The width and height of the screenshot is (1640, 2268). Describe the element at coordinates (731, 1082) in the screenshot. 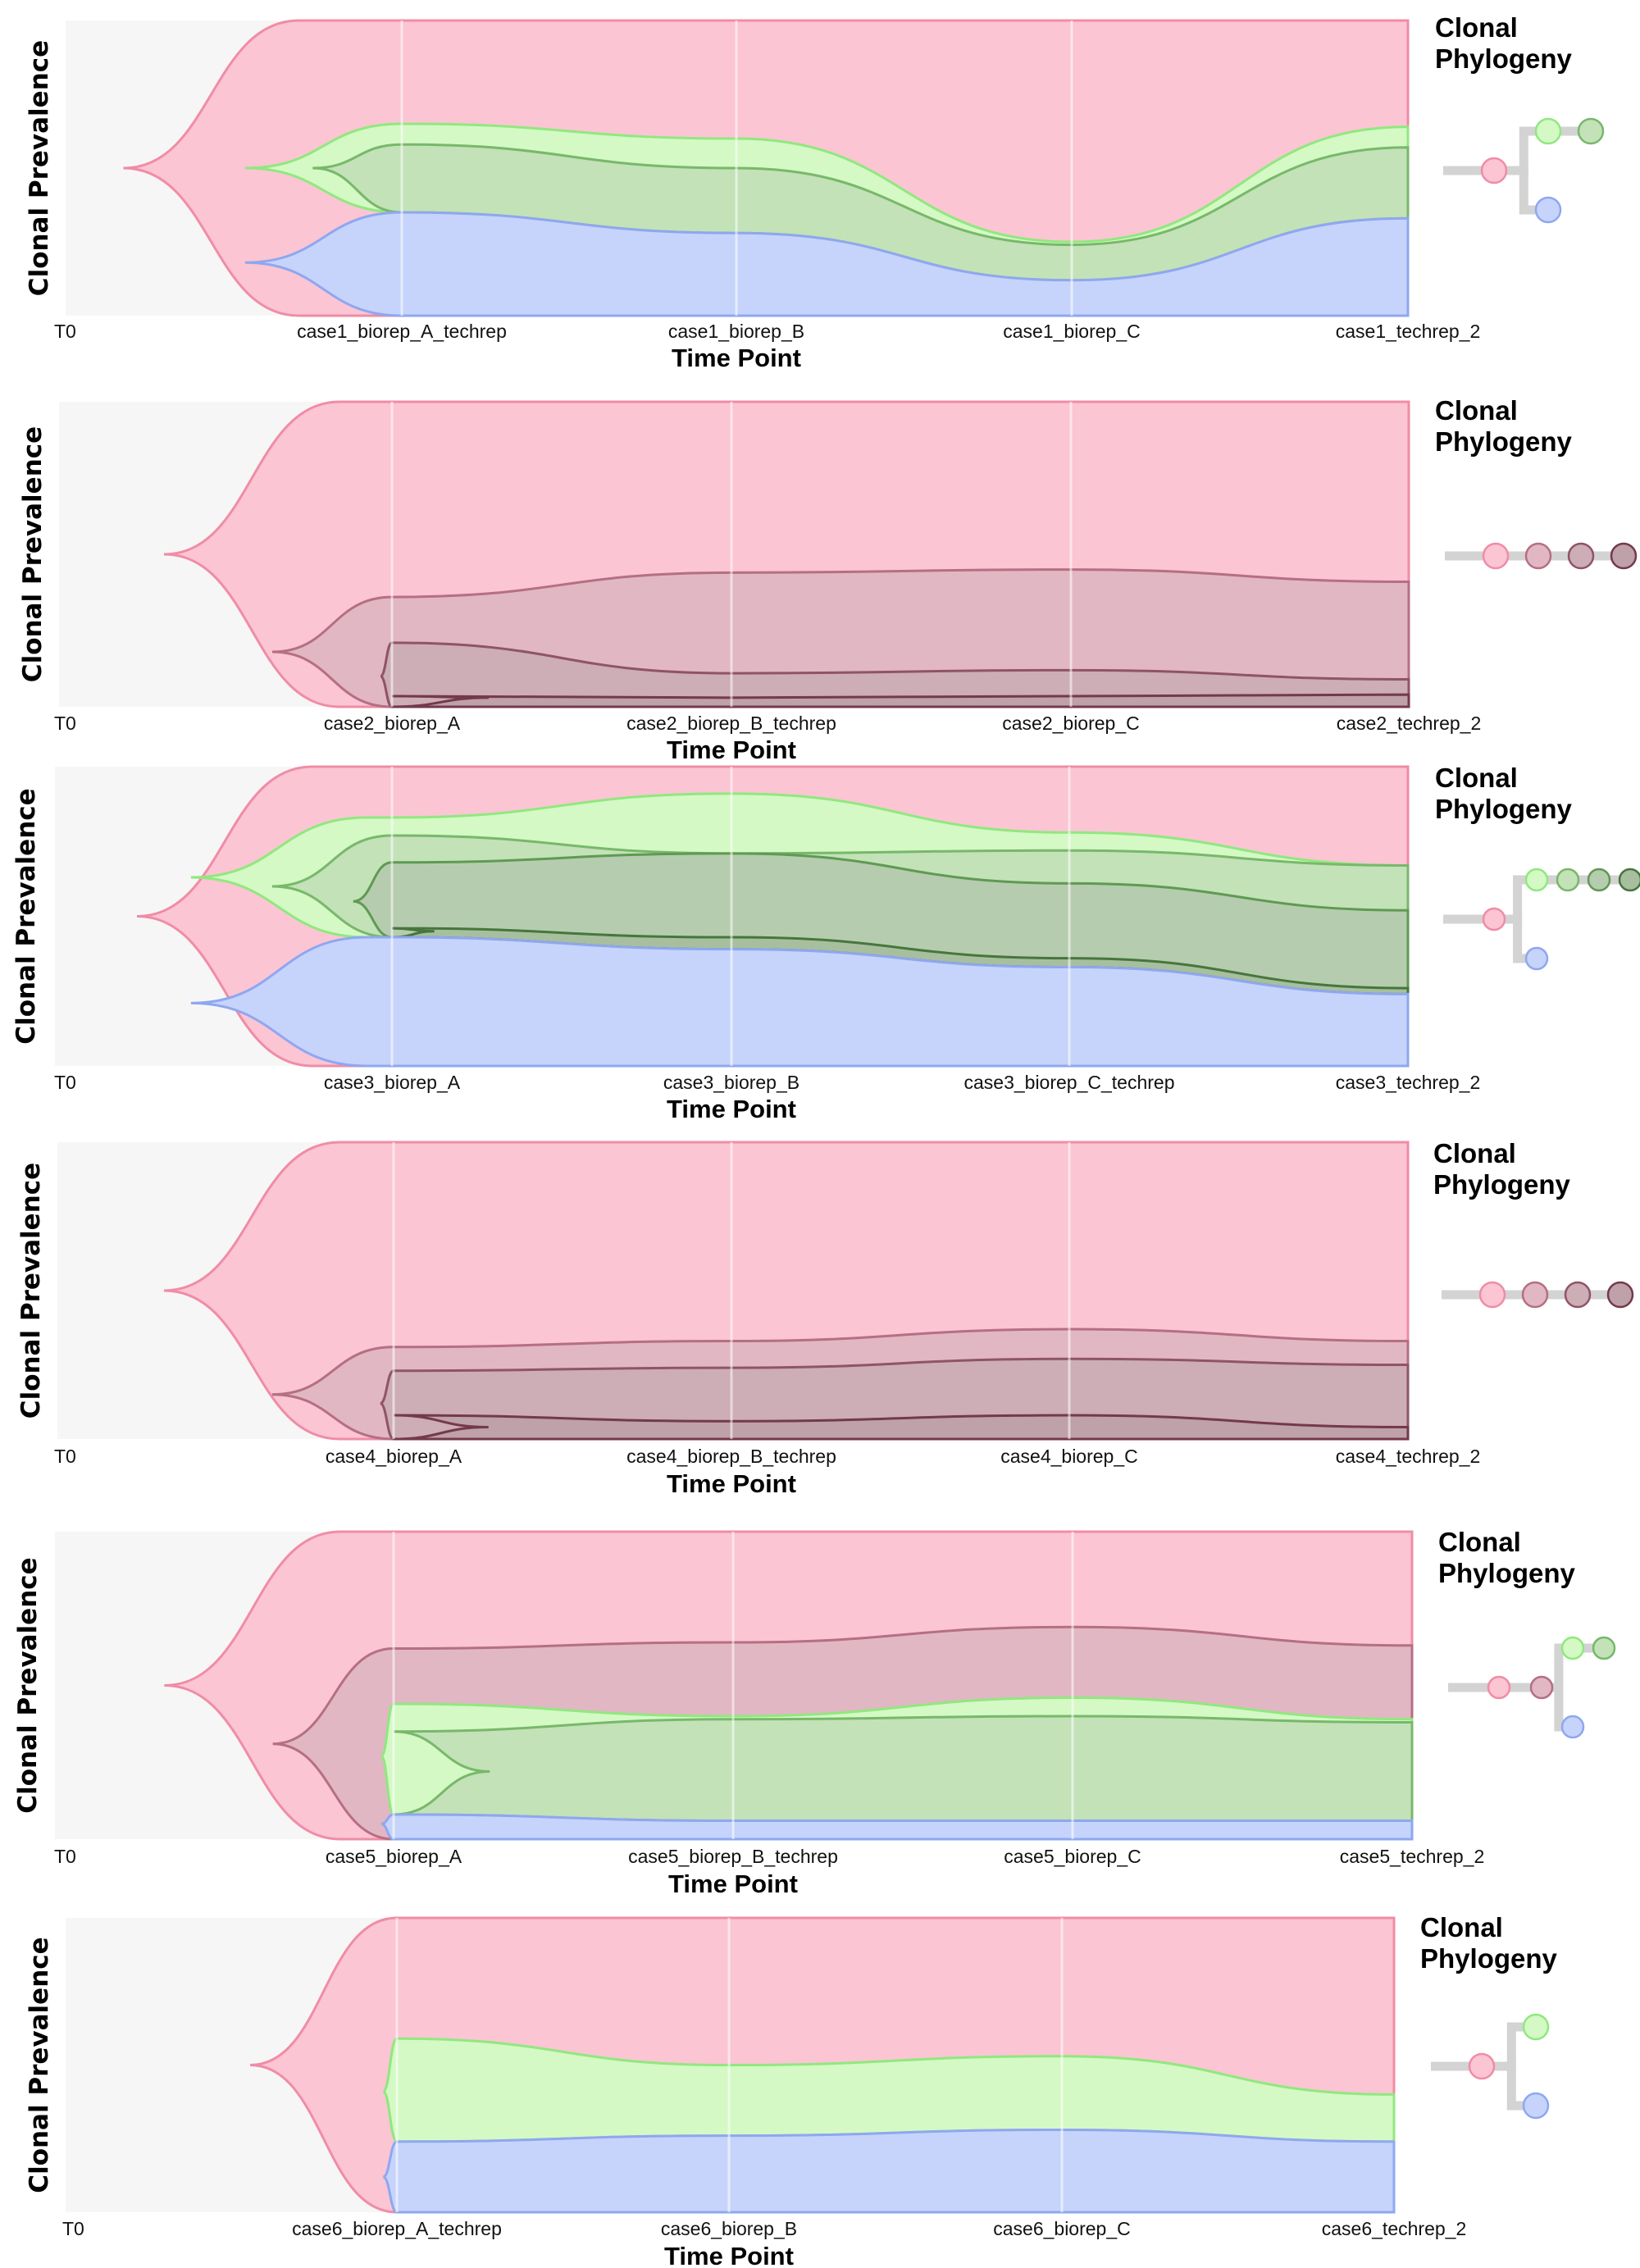

I see `x-tick-label: case3_biorep_B` at that location.